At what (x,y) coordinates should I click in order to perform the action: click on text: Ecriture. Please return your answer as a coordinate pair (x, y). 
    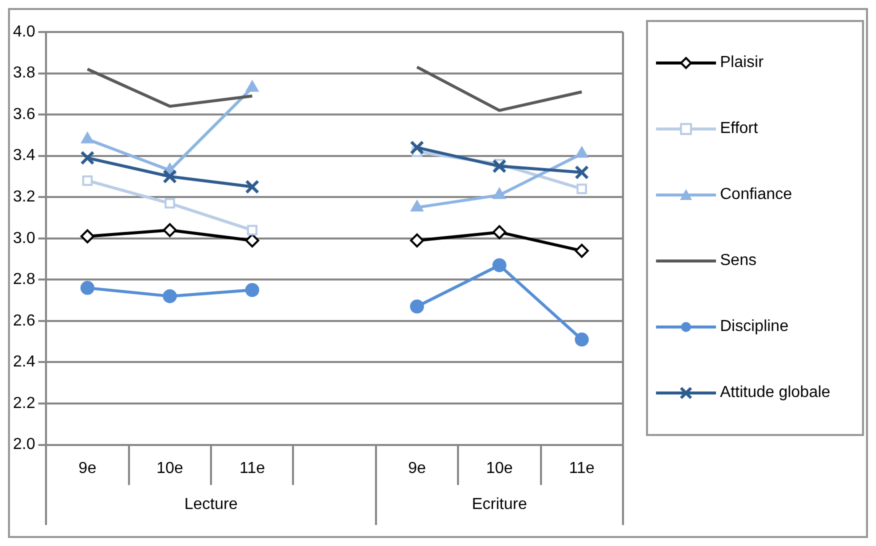
    Looking at the image, I should click on (500, 505).